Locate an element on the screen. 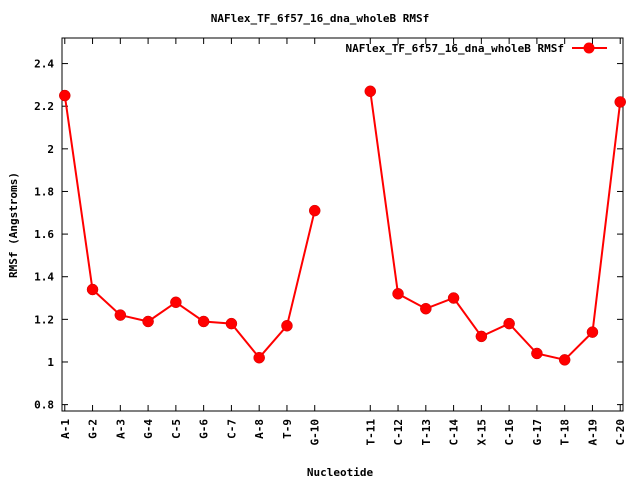 This screenshot has width=640, height=480. x-axis-label: Nucleotide is located at coordinates (340, 472).